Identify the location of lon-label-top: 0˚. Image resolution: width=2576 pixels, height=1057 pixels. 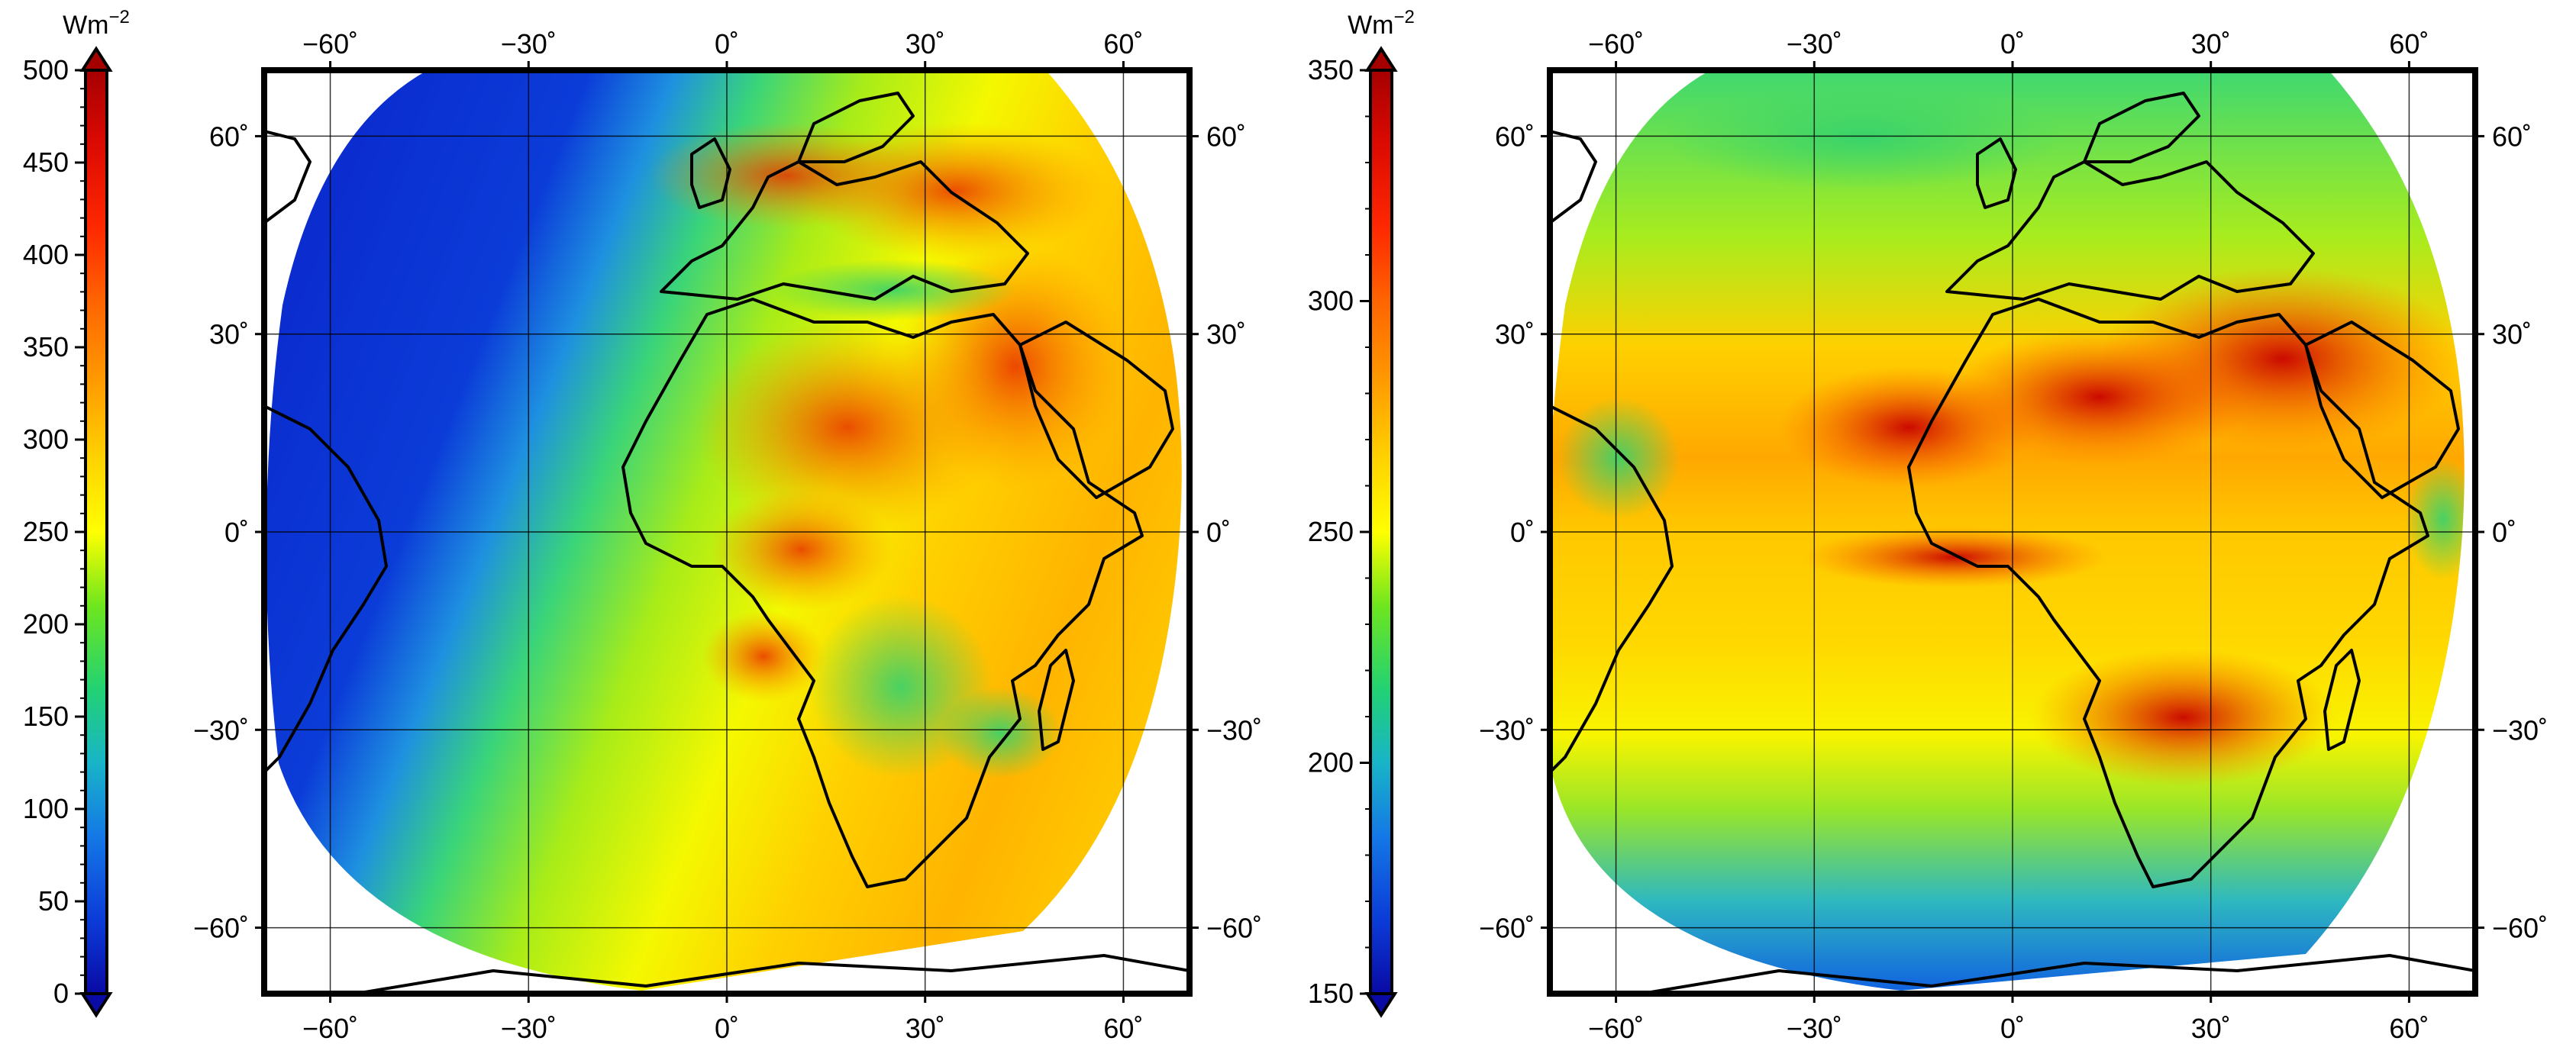
(727, 44).